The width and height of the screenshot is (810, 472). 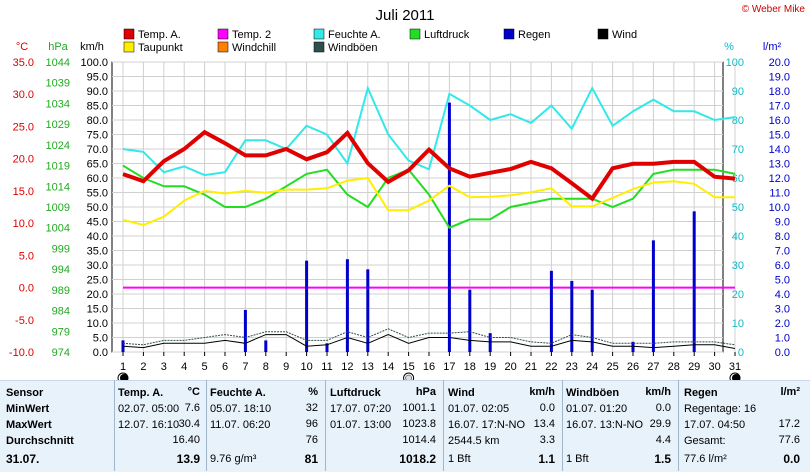 What do you see at coordinates (97, 310) in the screenshot?
I see `wind-tick: 15.0` at bounding box center [97, 310].